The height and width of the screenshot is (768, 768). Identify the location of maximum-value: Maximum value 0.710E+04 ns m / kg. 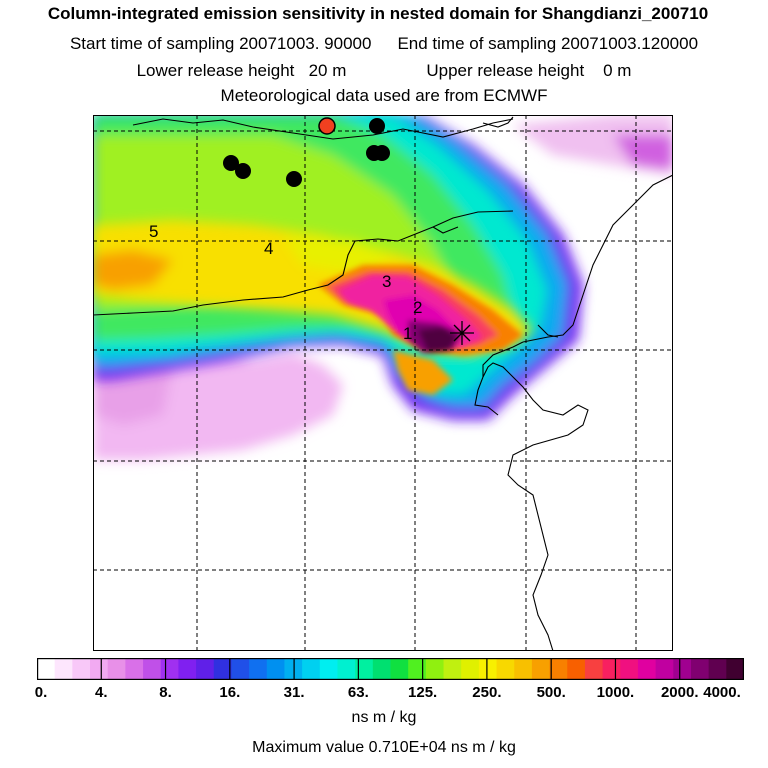
(384, 747).